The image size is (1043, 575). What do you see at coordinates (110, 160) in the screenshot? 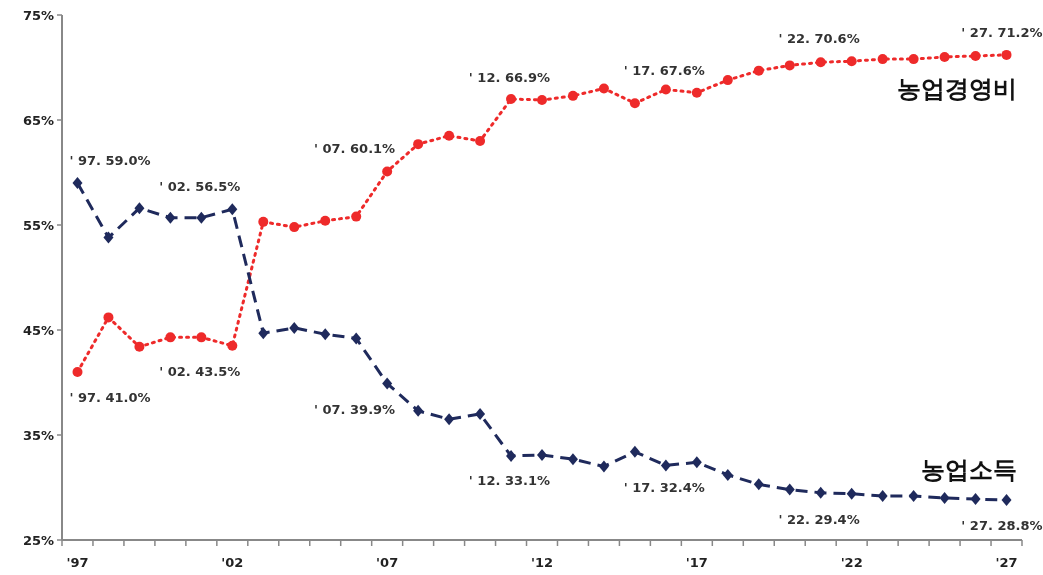
I see `annotation: ' 97. 59.0%` at bounding box center [110, 160].